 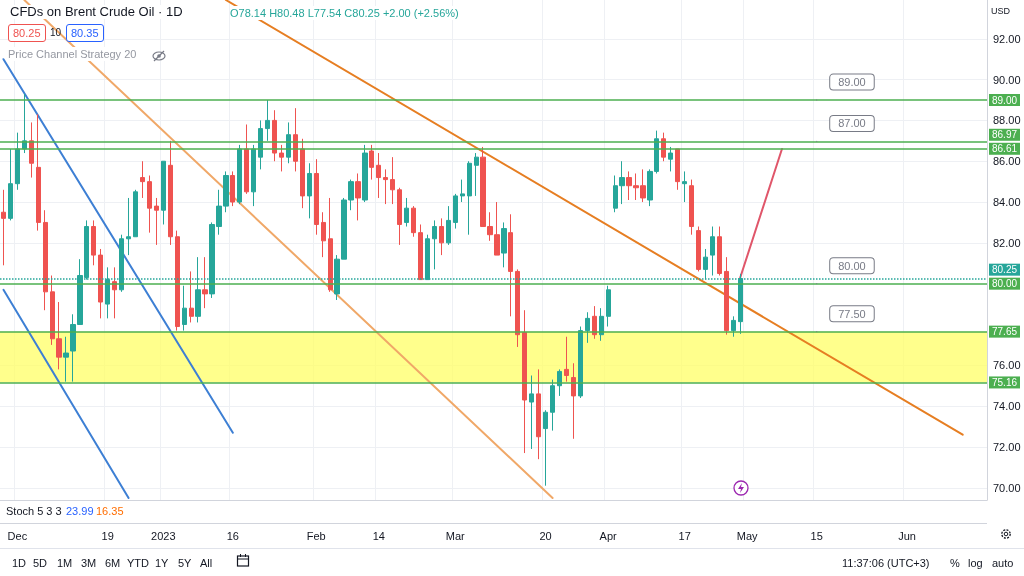 I want to click on annotation: 80.00, so click(x=852, y=265).